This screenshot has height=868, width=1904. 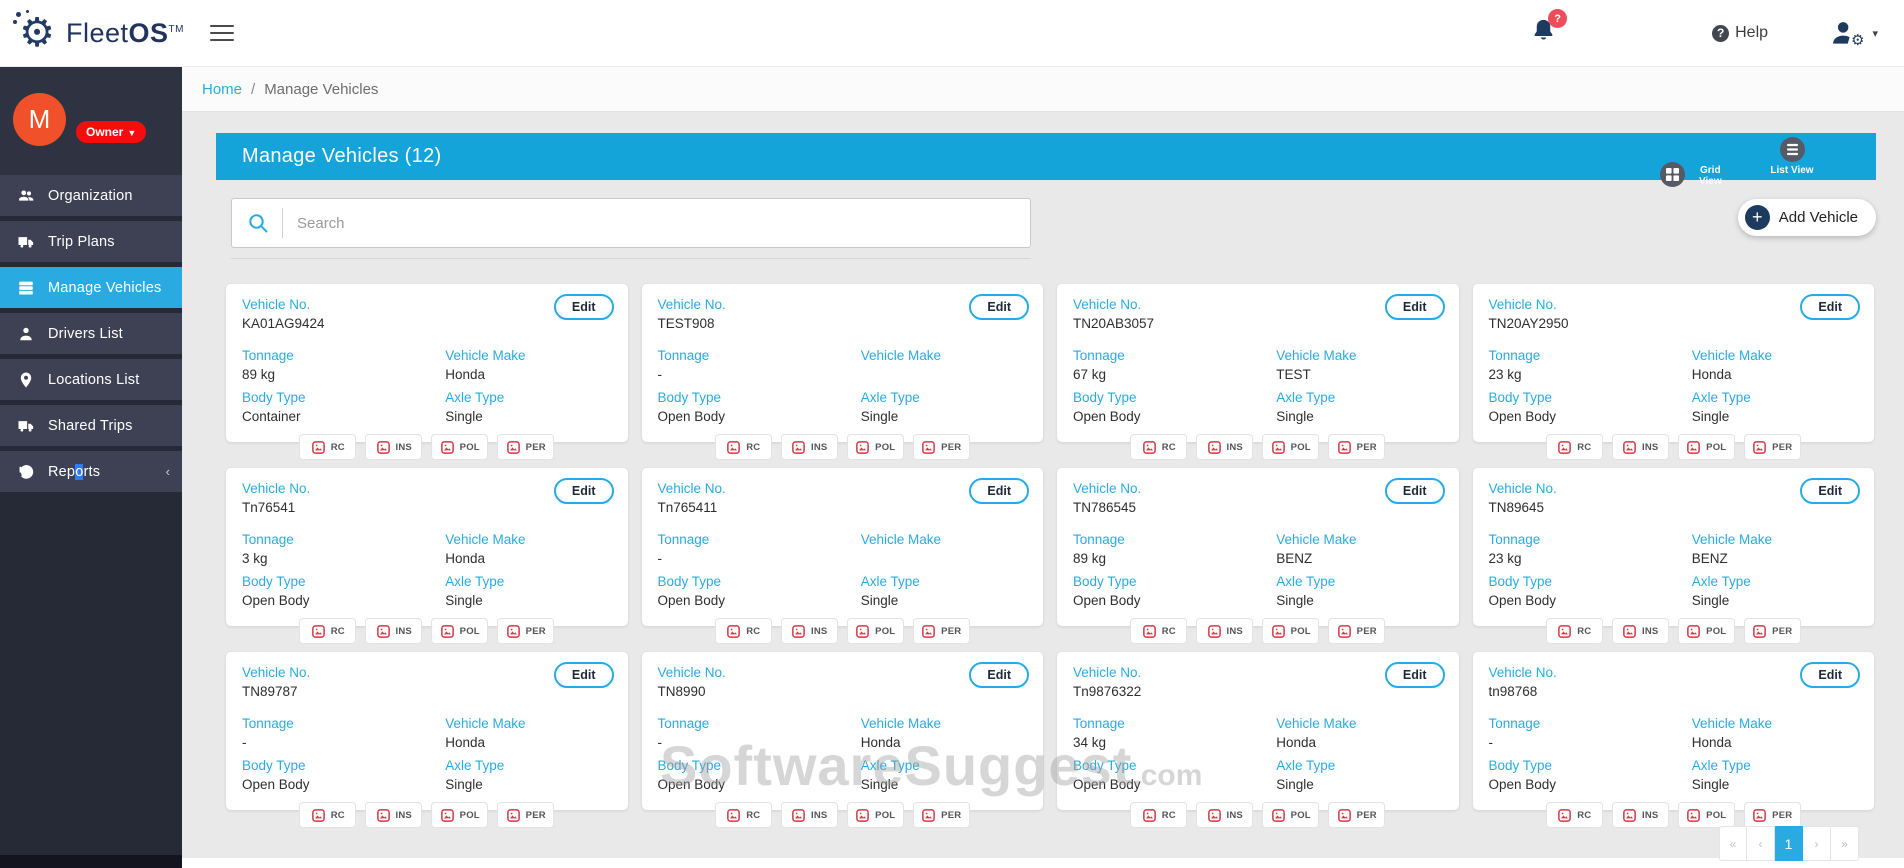 I want to click on vehicle-no-value: TN20AB3057, so click(x=1114, y=323).